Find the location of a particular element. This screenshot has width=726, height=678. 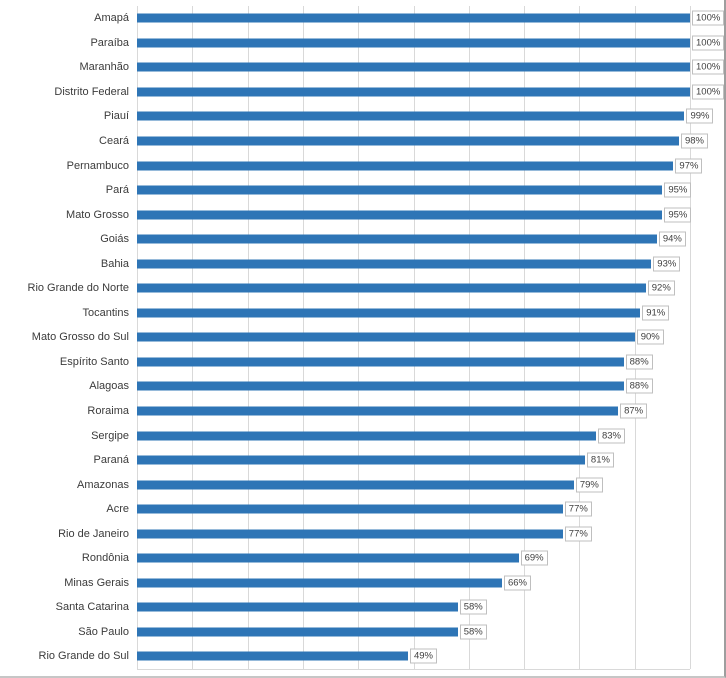

value-label: 87% is located at coordinates (634, 411).